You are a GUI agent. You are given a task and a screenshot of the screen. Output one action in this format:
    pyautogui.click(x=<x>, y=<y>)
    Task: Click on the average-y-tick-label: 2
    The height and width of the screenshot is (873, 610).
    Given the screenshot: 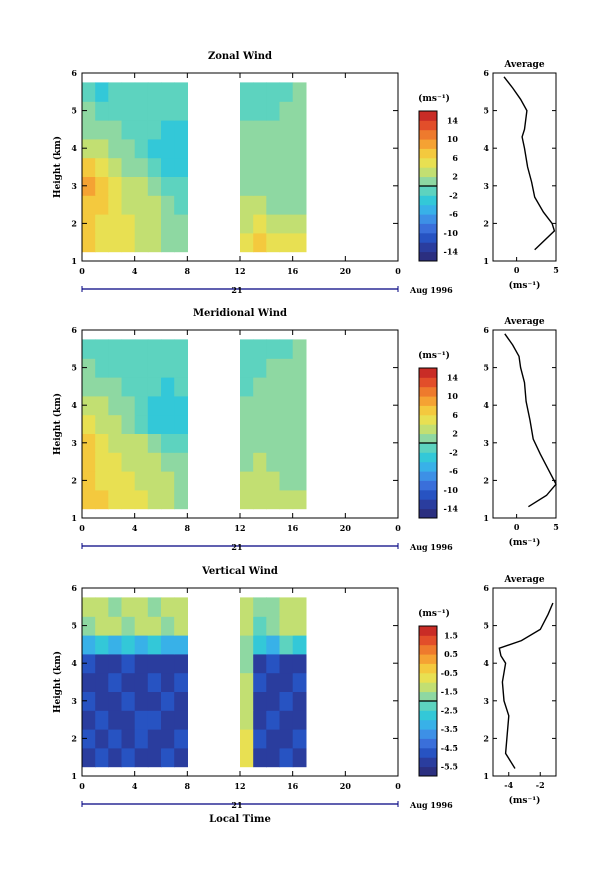 What is the action you would take?
    pyautogui.click(x=486, y=223)
    